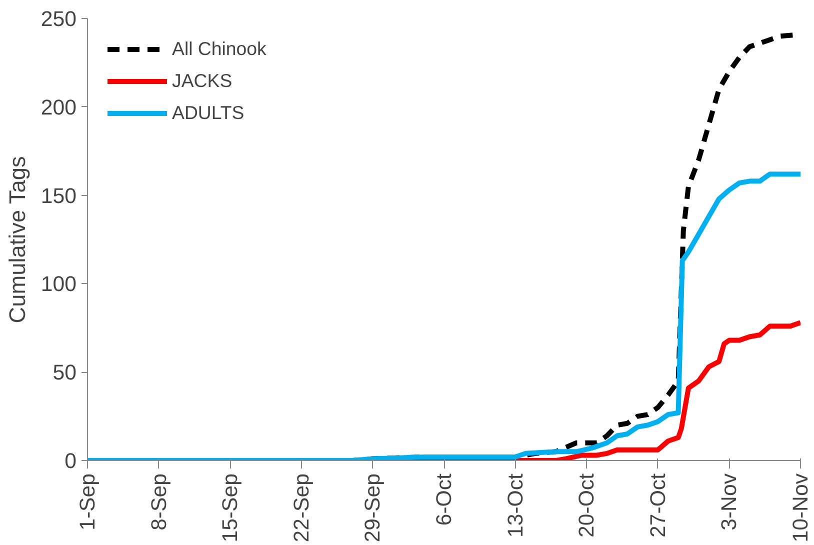 This screenshot has width=814, height=545. Describe the element at coordinates (372, 507) in the screenshot. I see `x-tick-label: 29-Sep` at that location.